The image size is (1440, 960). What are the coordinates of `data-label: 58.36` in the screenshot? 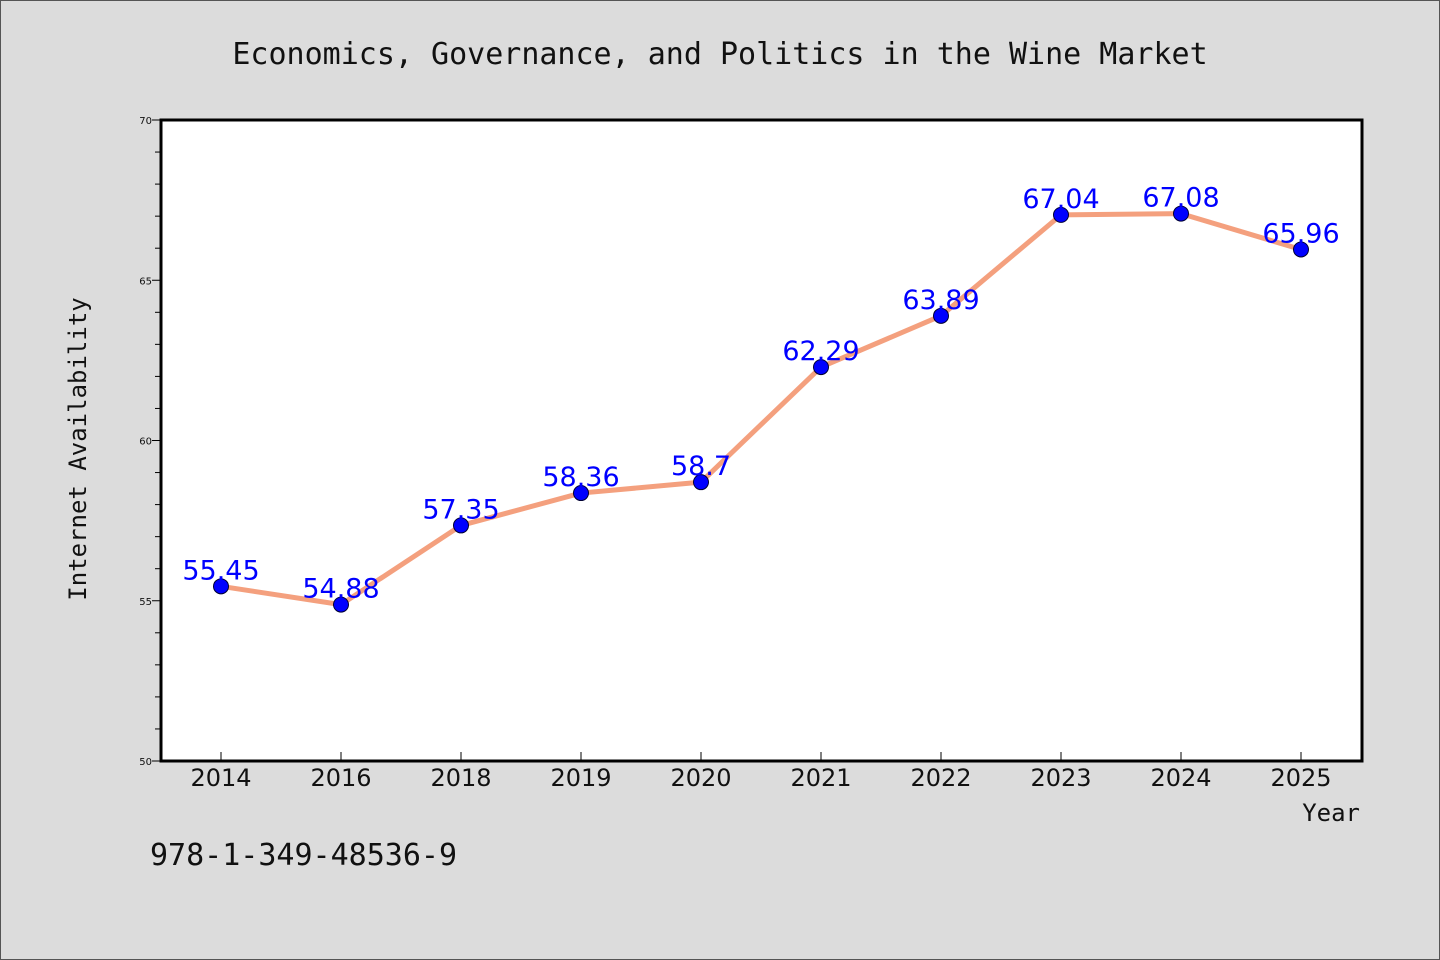 It's located at (580, 477).